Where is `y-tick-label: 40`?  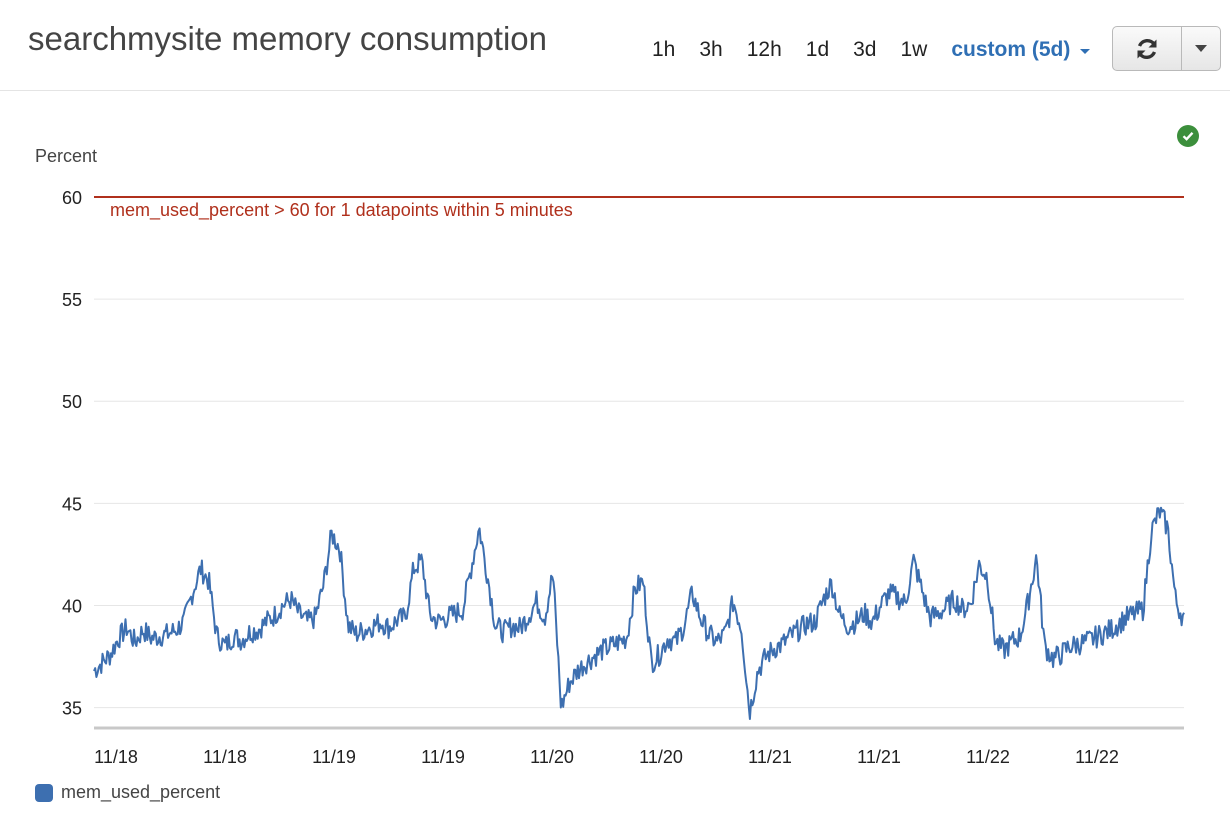
y-tick-label: 40 is located at coordinates (72, 606).